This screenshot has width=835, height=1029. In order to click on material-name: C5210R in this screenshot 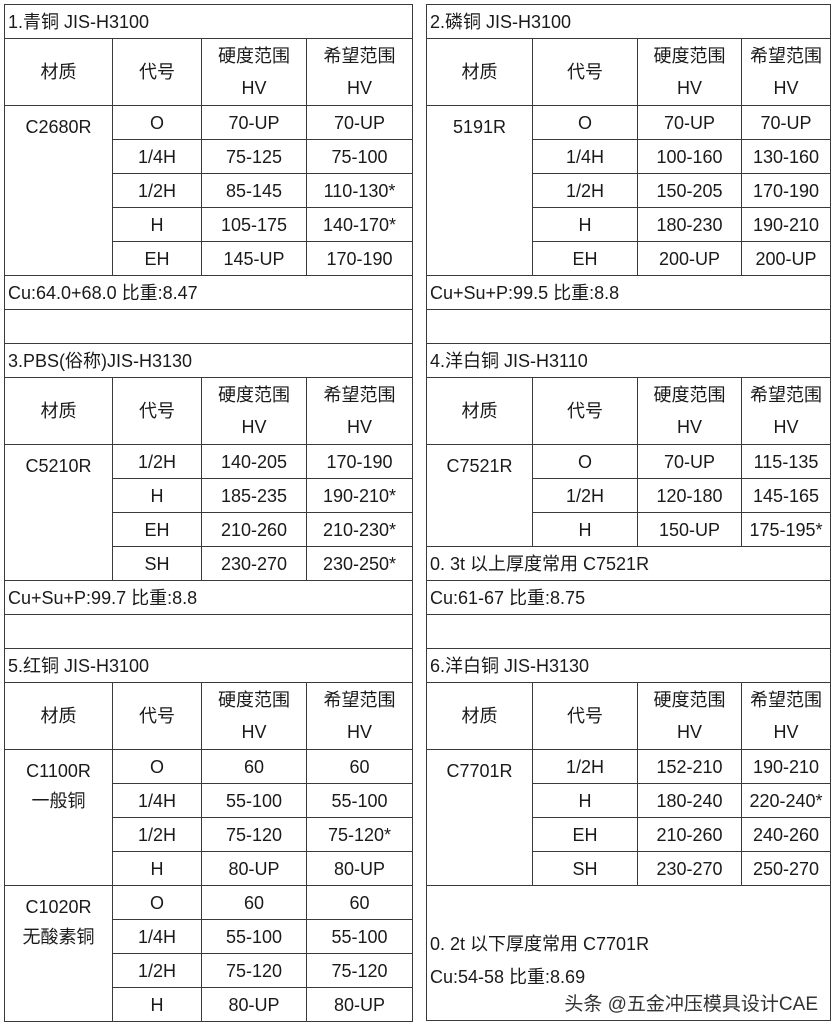, I will do `click(58, 466)`.